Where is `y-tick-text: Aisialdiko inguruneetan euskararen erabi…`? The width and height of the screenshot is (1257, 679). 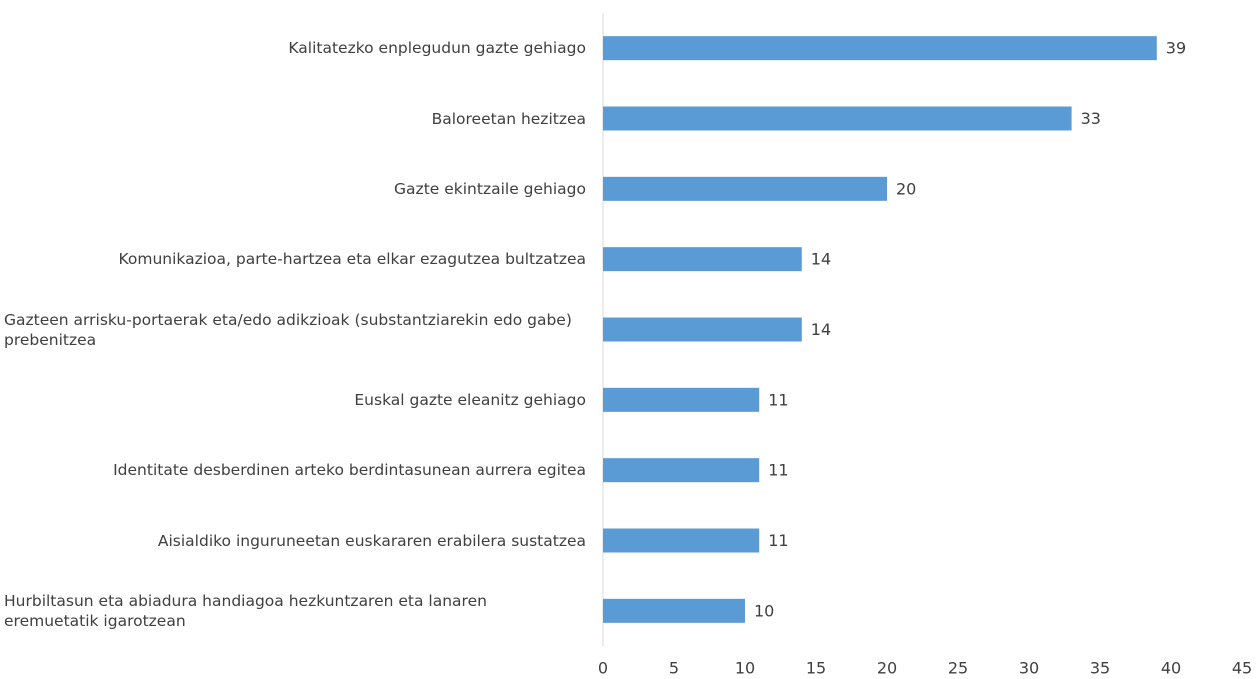
y-tick-text: Aisialdiko inguruneetan euskararen erabi… is located at coordinates (371, 540).